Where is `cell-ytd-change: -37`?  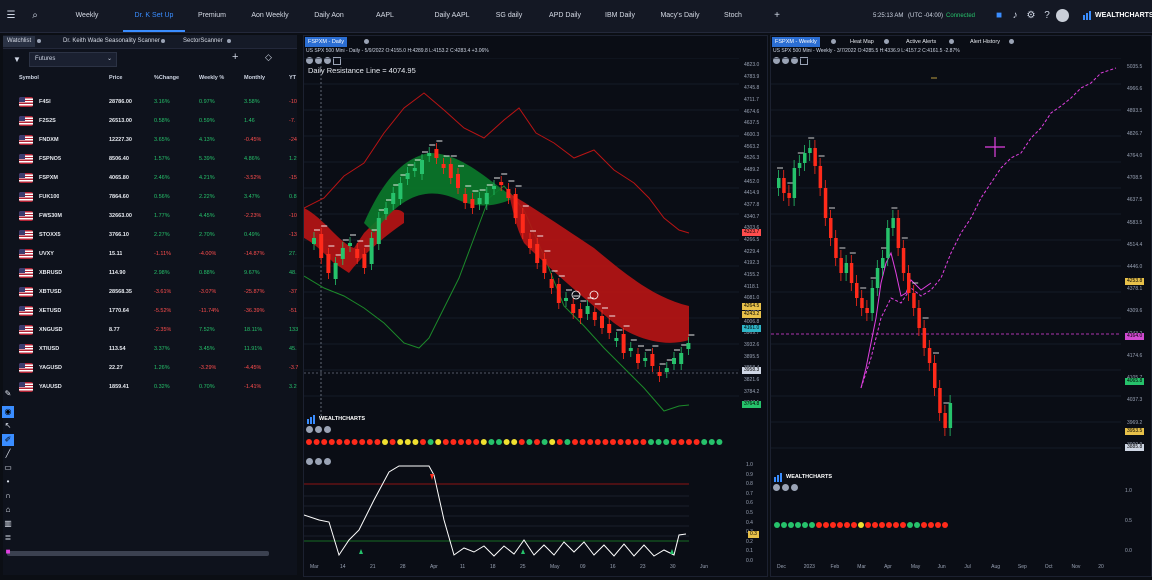
cell-ytd-change: -37 is located at coordinates (293, 292).